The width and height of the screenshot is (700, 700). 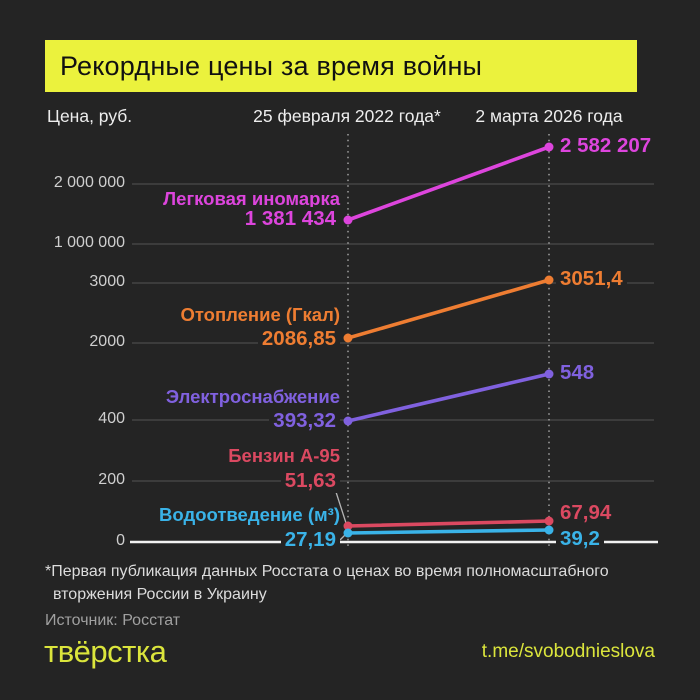 I want to click on point-car-2026, so click(x=549, y=147).